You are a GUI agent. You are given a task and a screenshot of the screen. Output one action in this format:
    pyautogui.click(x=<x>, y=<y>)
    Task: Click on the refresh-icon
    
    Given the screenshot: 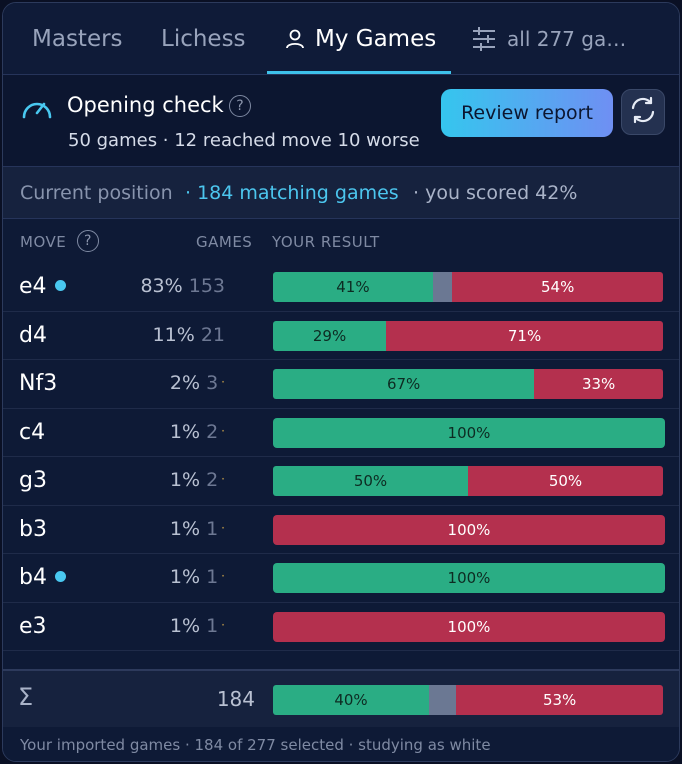 What is the action you would take?
    pyautogui.click(x=643, y=112)
    